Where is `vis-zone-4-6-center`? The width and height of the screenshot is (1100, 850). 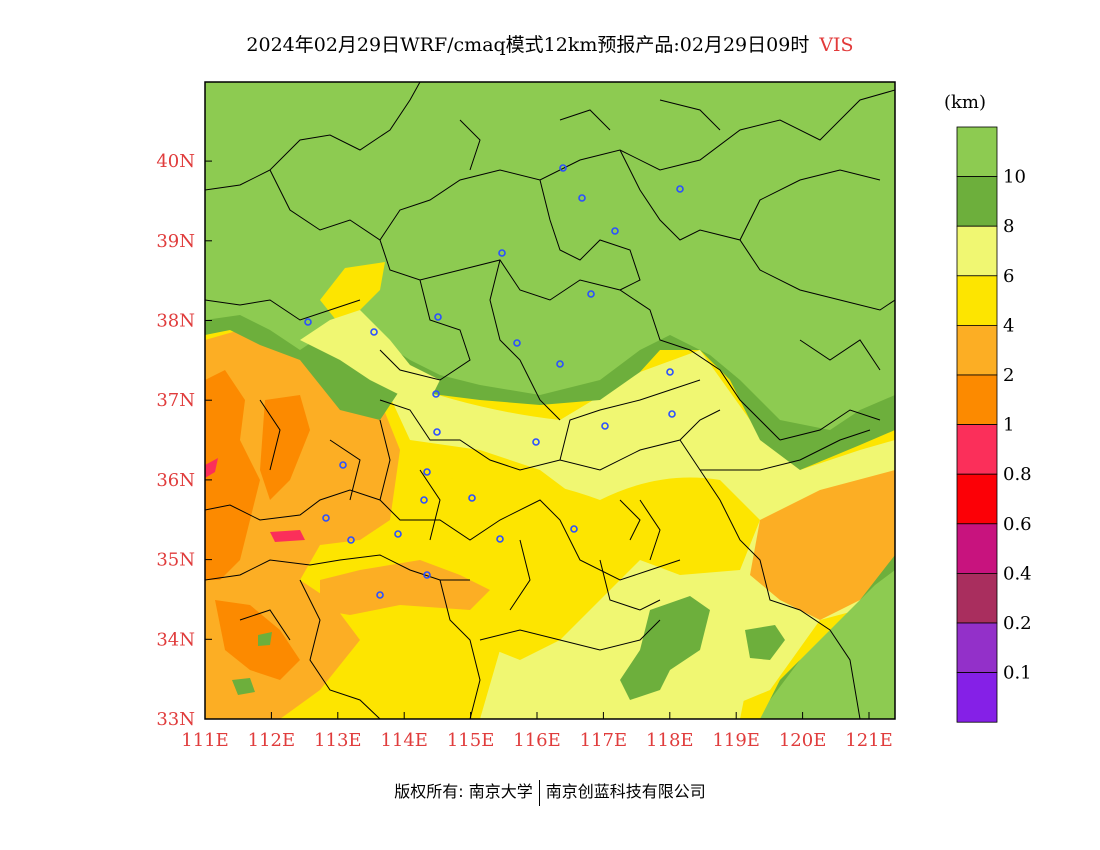 vis-zone-4-6-center is located at coordinates (600, 568).